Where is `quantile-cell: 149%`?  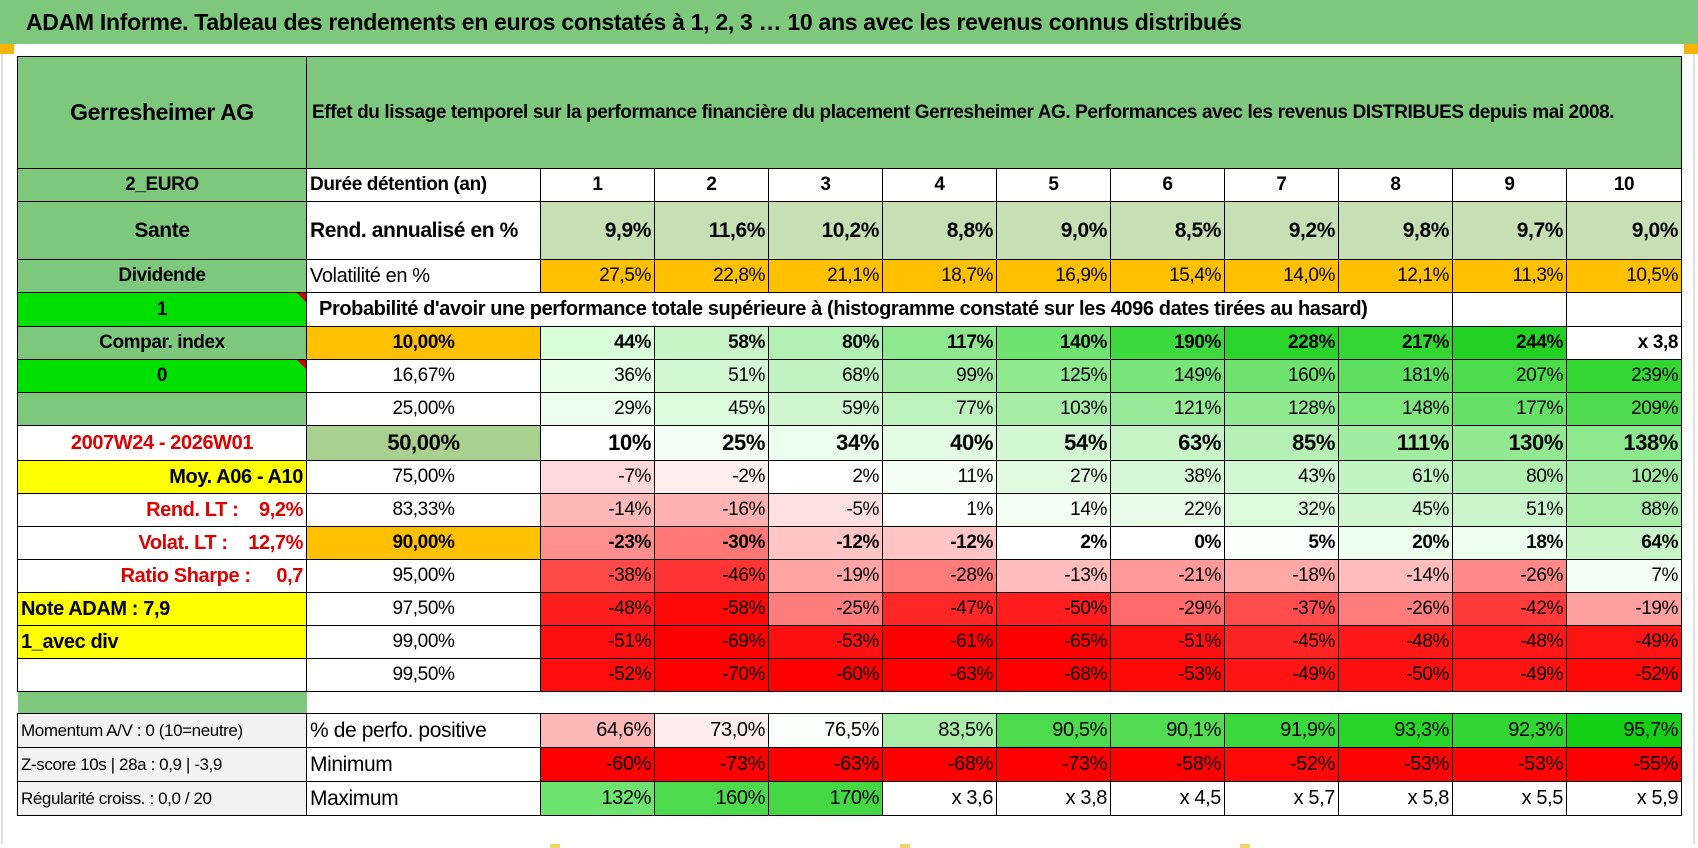
quantile-cell: 149% is located at coordinates (1167, 376).